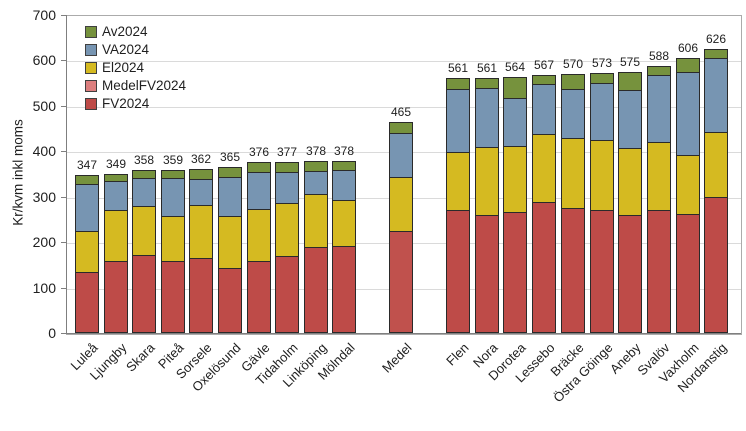 This screenshot has height=431, width=746. Describe the element at coordinates (201, 232) in the screenshot. I see `segment-el2024-sorsele` at that location.